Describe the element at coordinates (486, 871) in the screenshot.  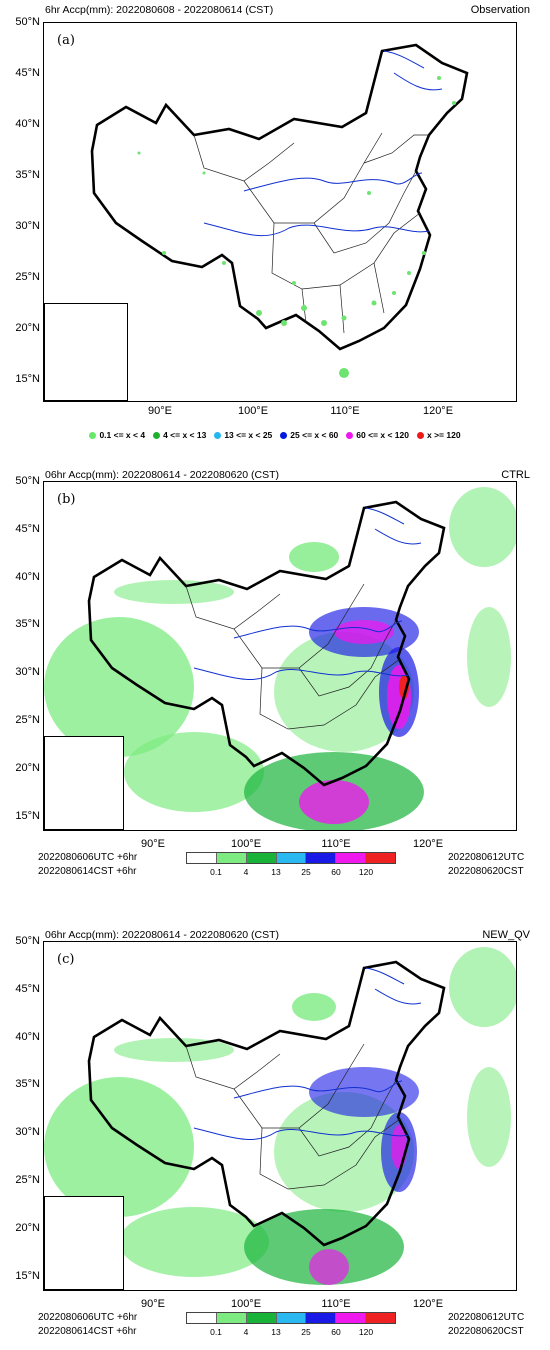
I see `panel-b-valid-cst: 2022080620CST` at that location.